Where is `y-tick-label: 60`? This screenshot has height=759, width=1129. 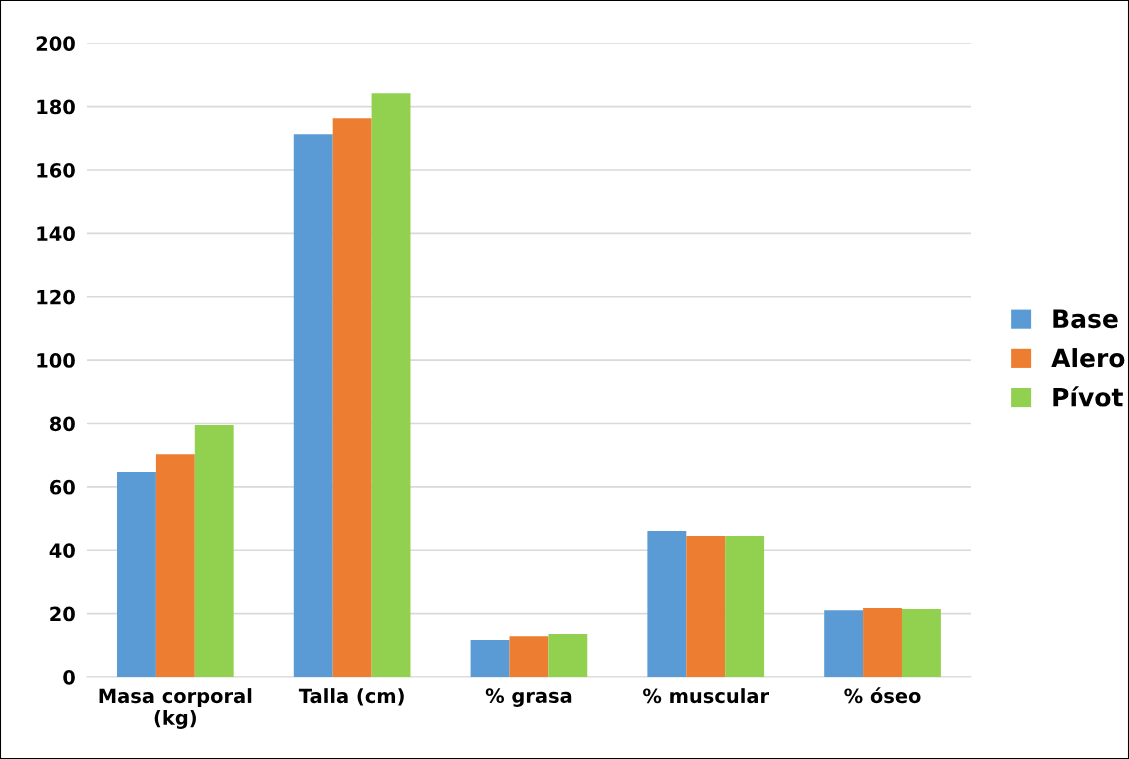 y-tick-label: 60 is located at coordinates (62, 487).